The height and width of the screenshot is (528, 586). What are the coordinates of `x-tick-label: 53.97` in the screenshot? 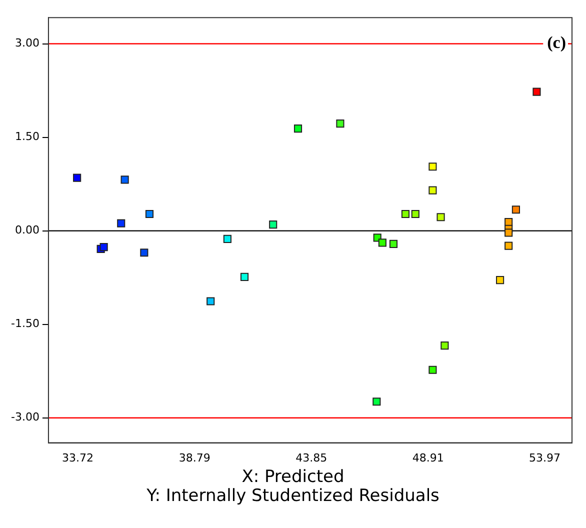 It's located at (545, 457).